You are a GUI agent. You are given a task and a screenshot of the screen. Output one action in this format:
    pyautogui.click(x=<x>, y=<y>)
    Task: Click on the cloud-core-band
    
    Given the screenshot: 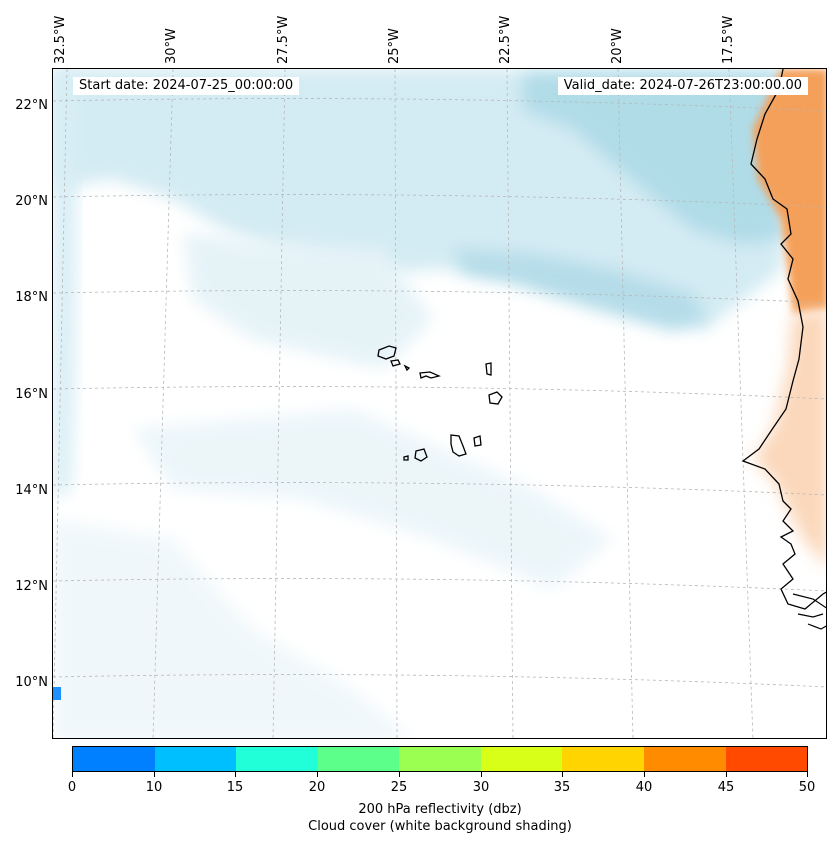 What is the action you would take?
    pyautogui.click(x=580, y=290)
    